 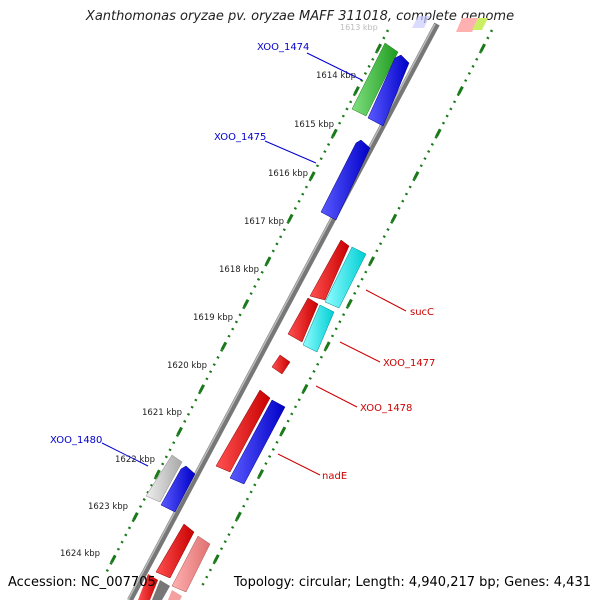 I want to click on tick-label: 1624 kbp, so click(x=80, y=554).